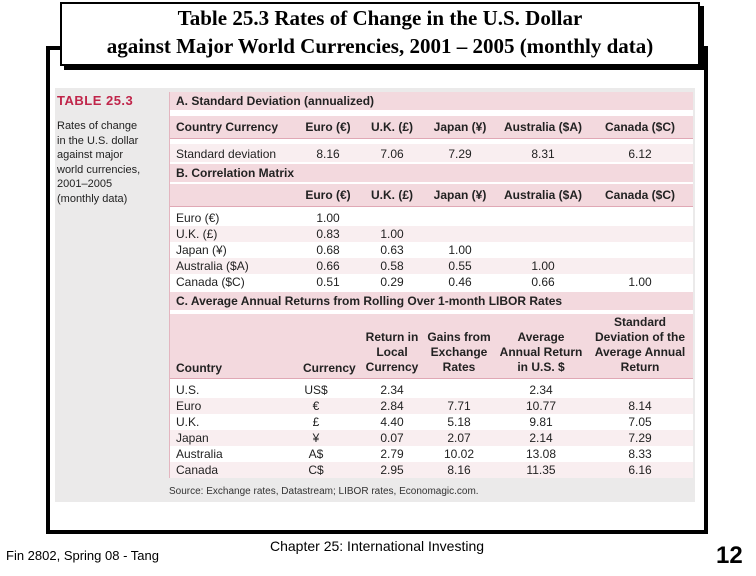 The image size is (756, 576). What do you see at coordinates (275, 101) in the screenshot?
I see `section-a-heading: A. Standard Deviation (annualized)` at bounding box center [275, 101].